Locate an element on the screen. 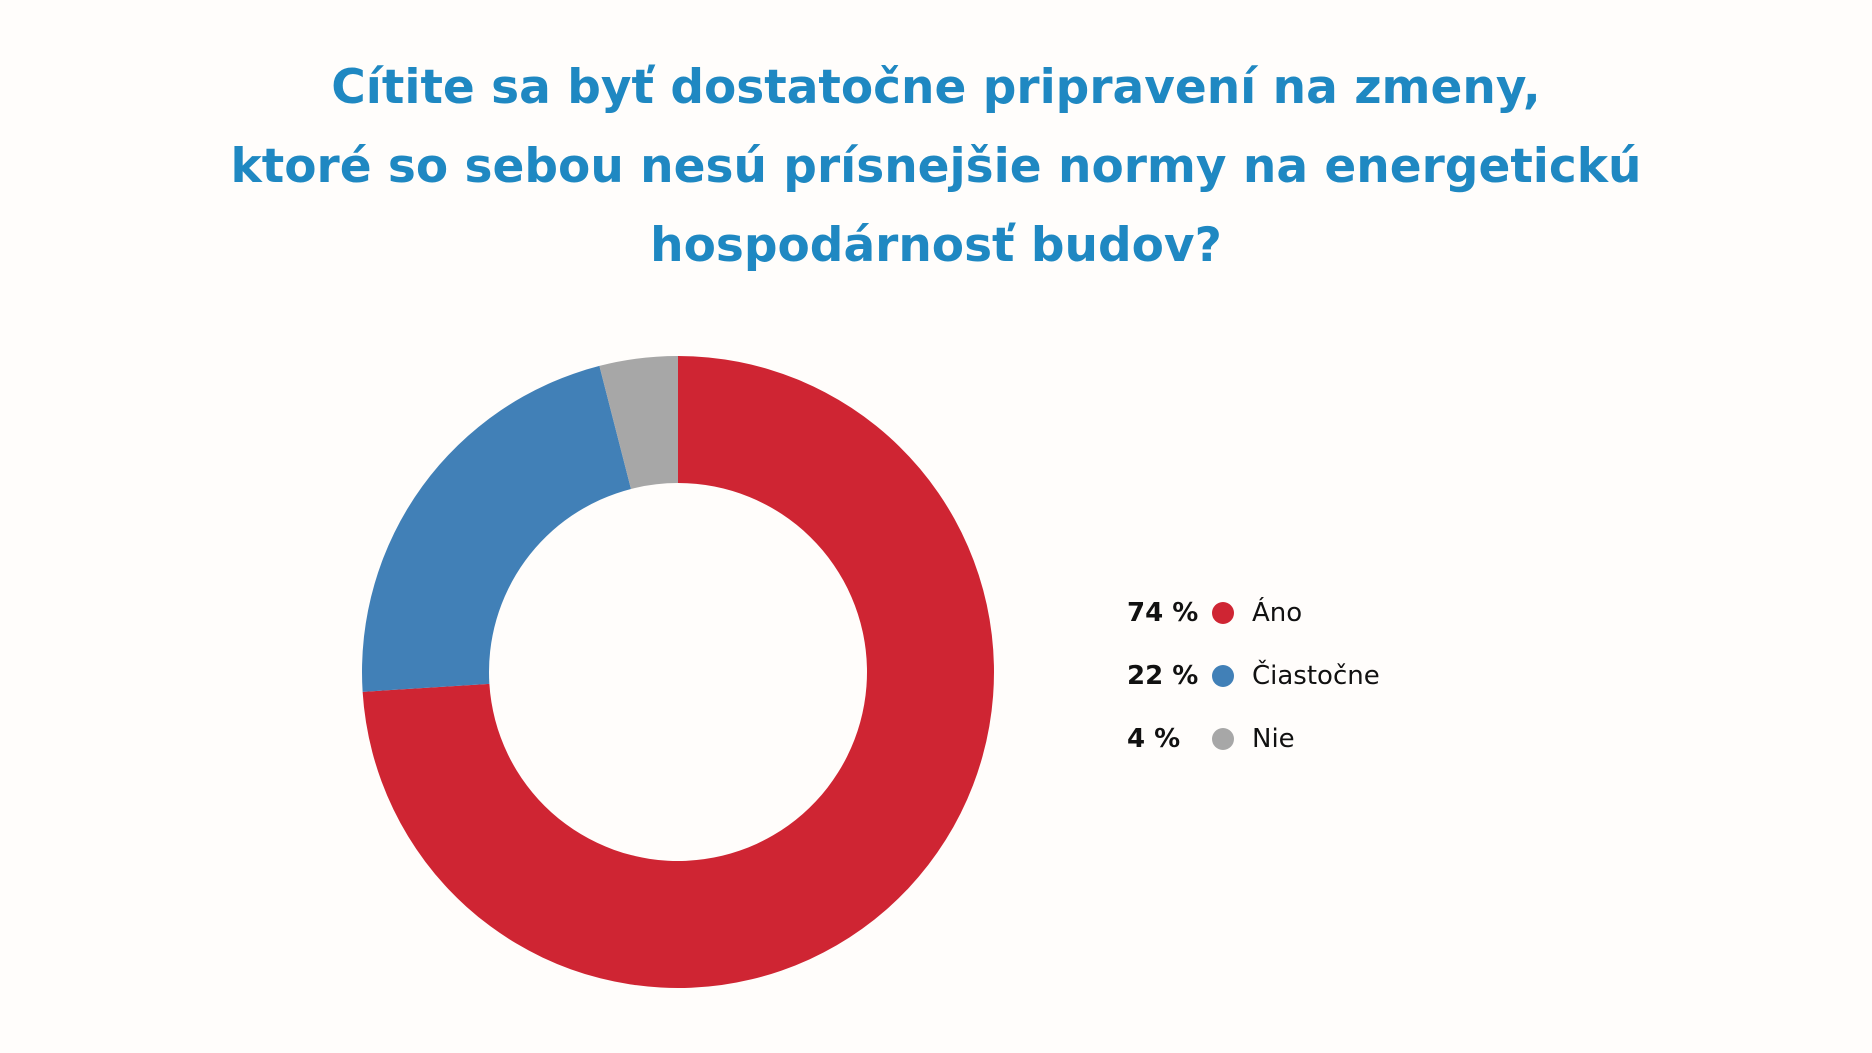 The image size is (1872, 1053). donut-slice-ciastocne is located at coordinates (496, 528).